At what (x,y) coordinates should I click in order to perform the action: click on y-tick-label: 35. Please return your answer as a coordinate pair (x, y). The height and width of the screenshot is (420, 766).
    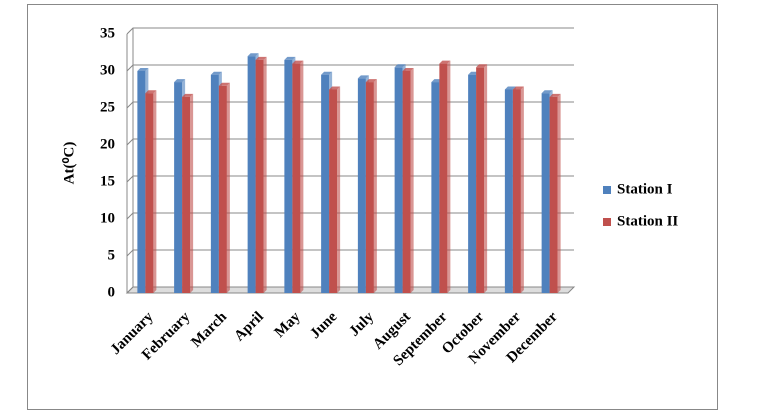
    Looking at the image, I should click on (107, 33).